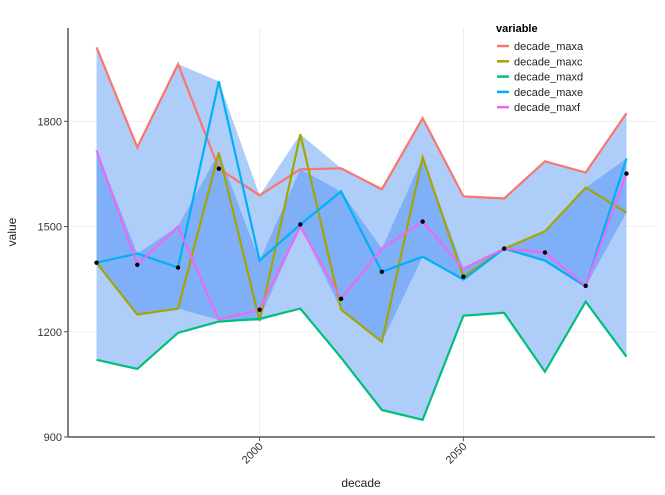 This screenshot has width=665, height=495. Describe the element at coordinates (547, 108) in the screenshot. I see `legend-label: decade_maxf` at that location.